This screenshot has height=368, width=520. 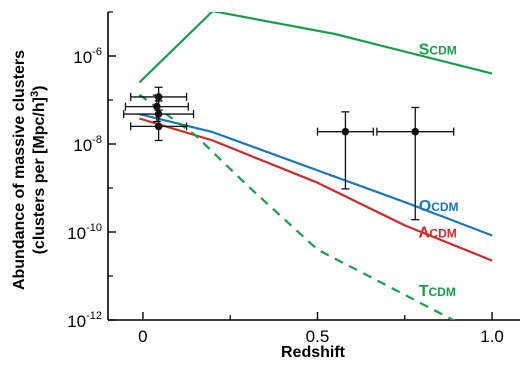 I want to click on y-tick-label-base-2: 10, so click(x=76, y=233).